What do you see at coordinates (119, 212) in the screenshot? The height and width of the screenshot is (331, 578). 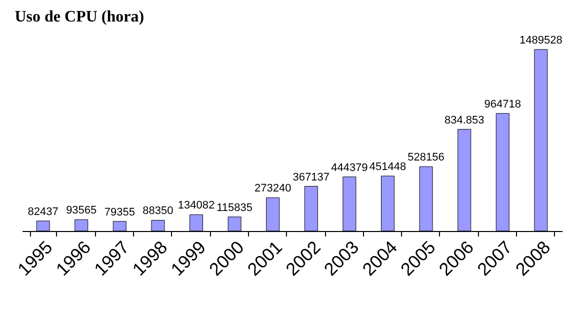 I see `data-label: 79355` at bounding box center [119, 212].